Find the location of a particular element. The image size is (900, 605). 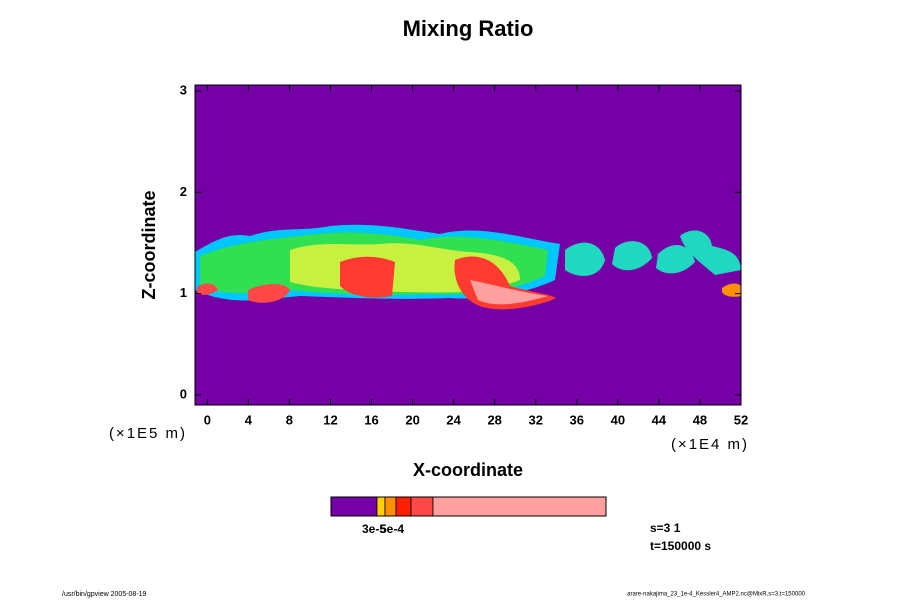

colorbar-label: 5e-4 is located at coordinates (392, 529).